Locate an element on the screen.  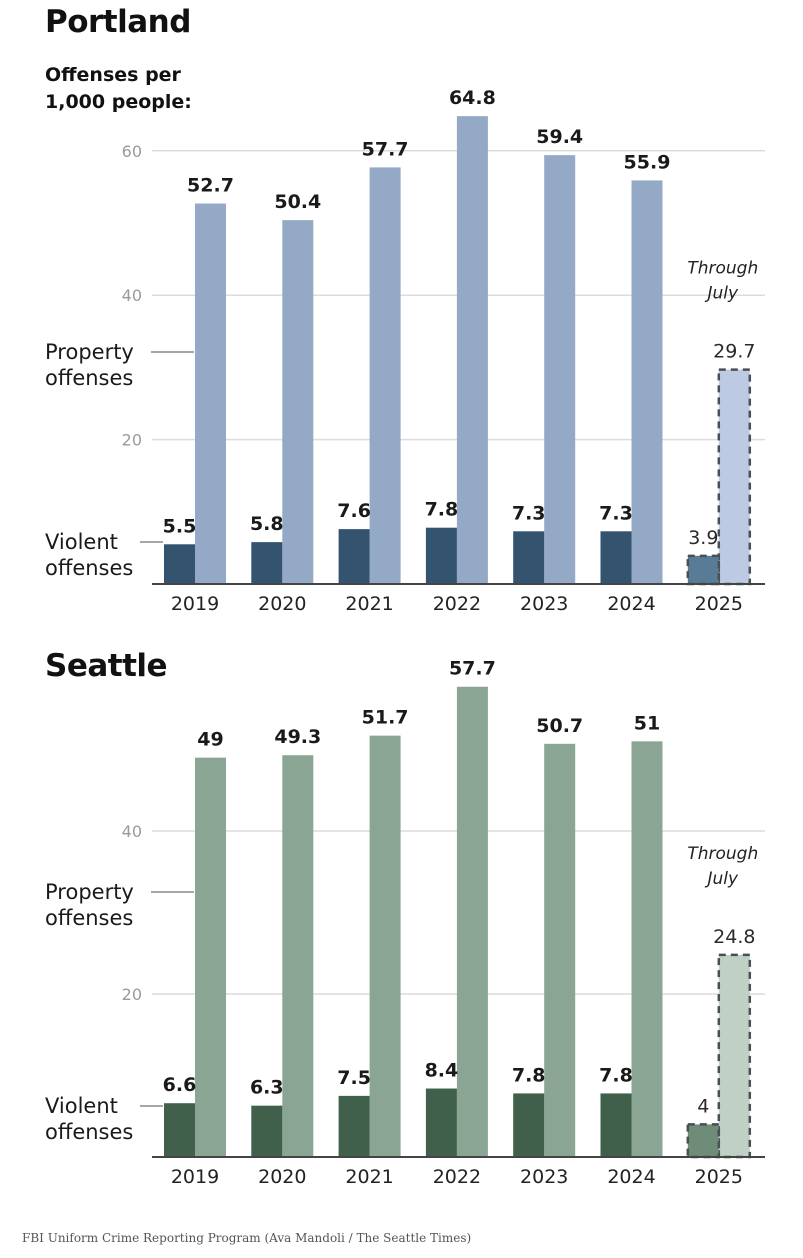
property-value-label: 52.7 is located at coordinates (210, 186).